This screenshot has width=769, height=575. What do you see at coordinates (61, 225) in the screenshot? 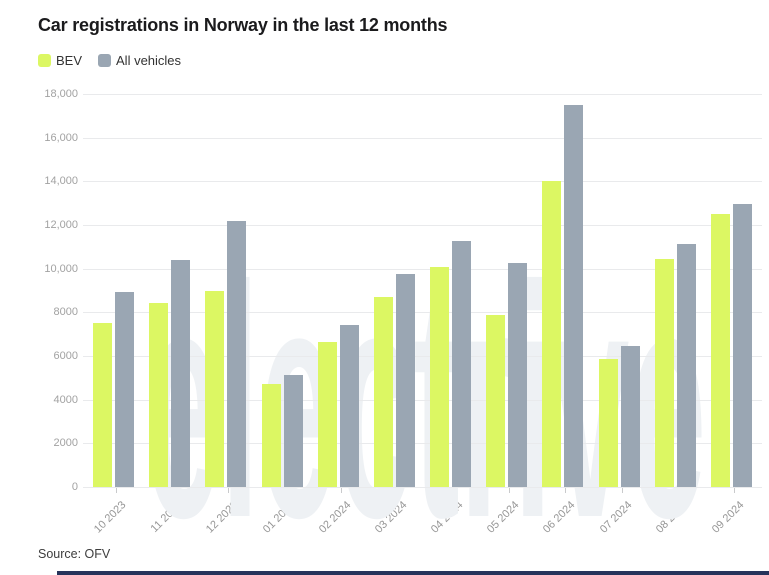
I see `y-tick-label: 12,000` at bounding box center [61, 225].